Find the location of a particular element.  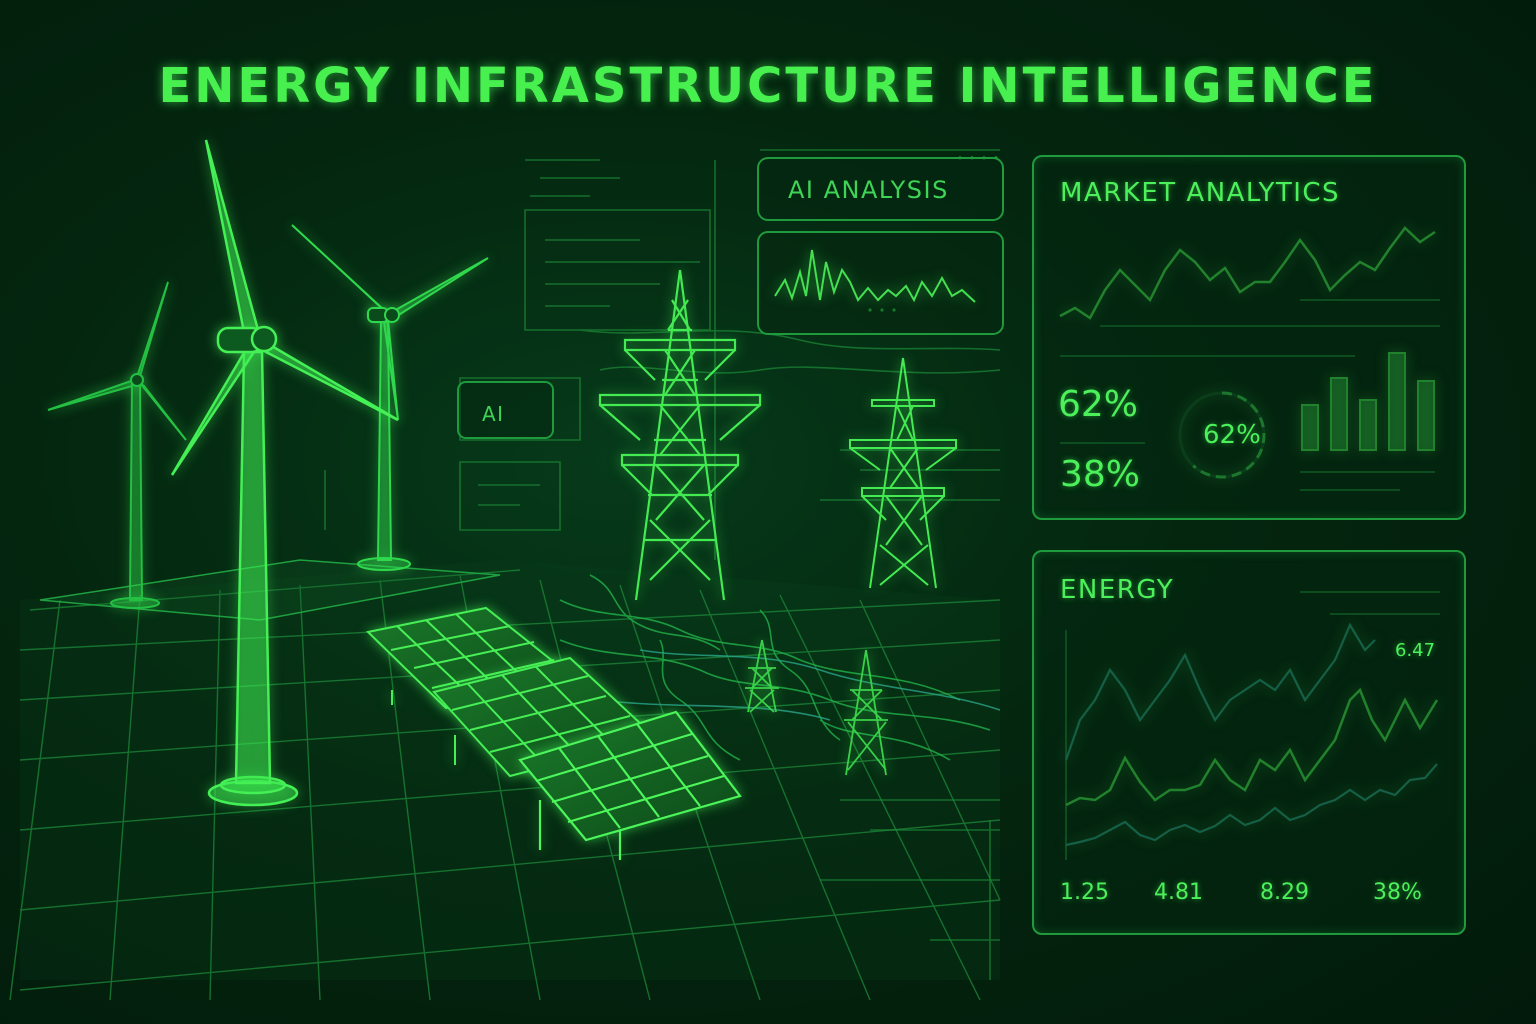

transmission-tower-small-right is located at coordinates (866, 712).